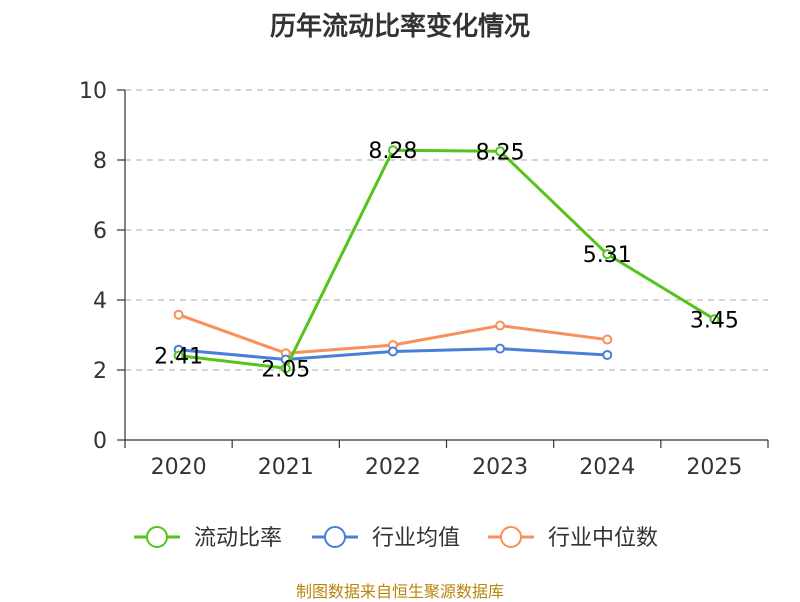 The height and width of the screenshot is (602, 800). What do you see at coordinates (603, 538) in the screenshot?
I see `legend-label: 行业中位数` at bounding box center [603, 538].